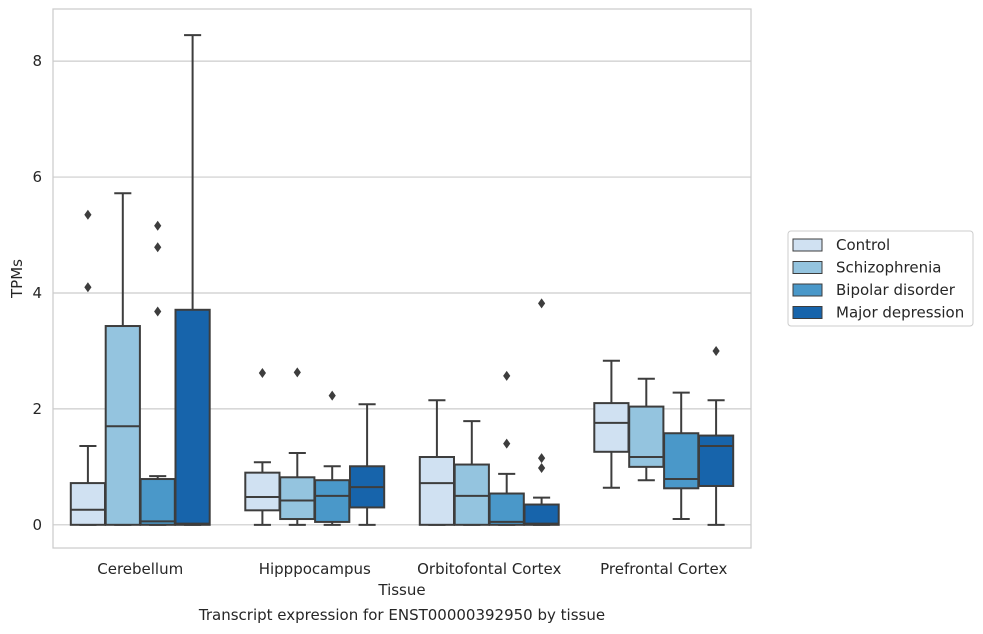 This screenshot has height=634, width=983. I want to click on legend-label: Schizophrenia, so click(888, 268).